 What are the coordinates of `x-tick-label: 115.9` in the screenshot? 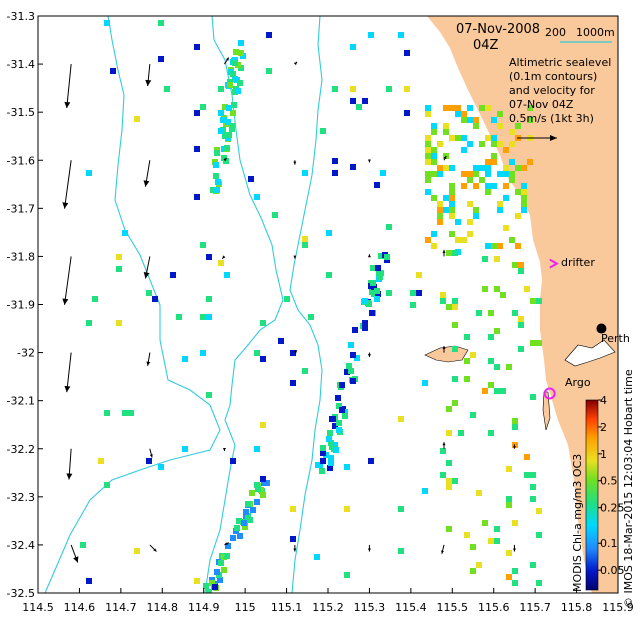 It's located at (618, 607).